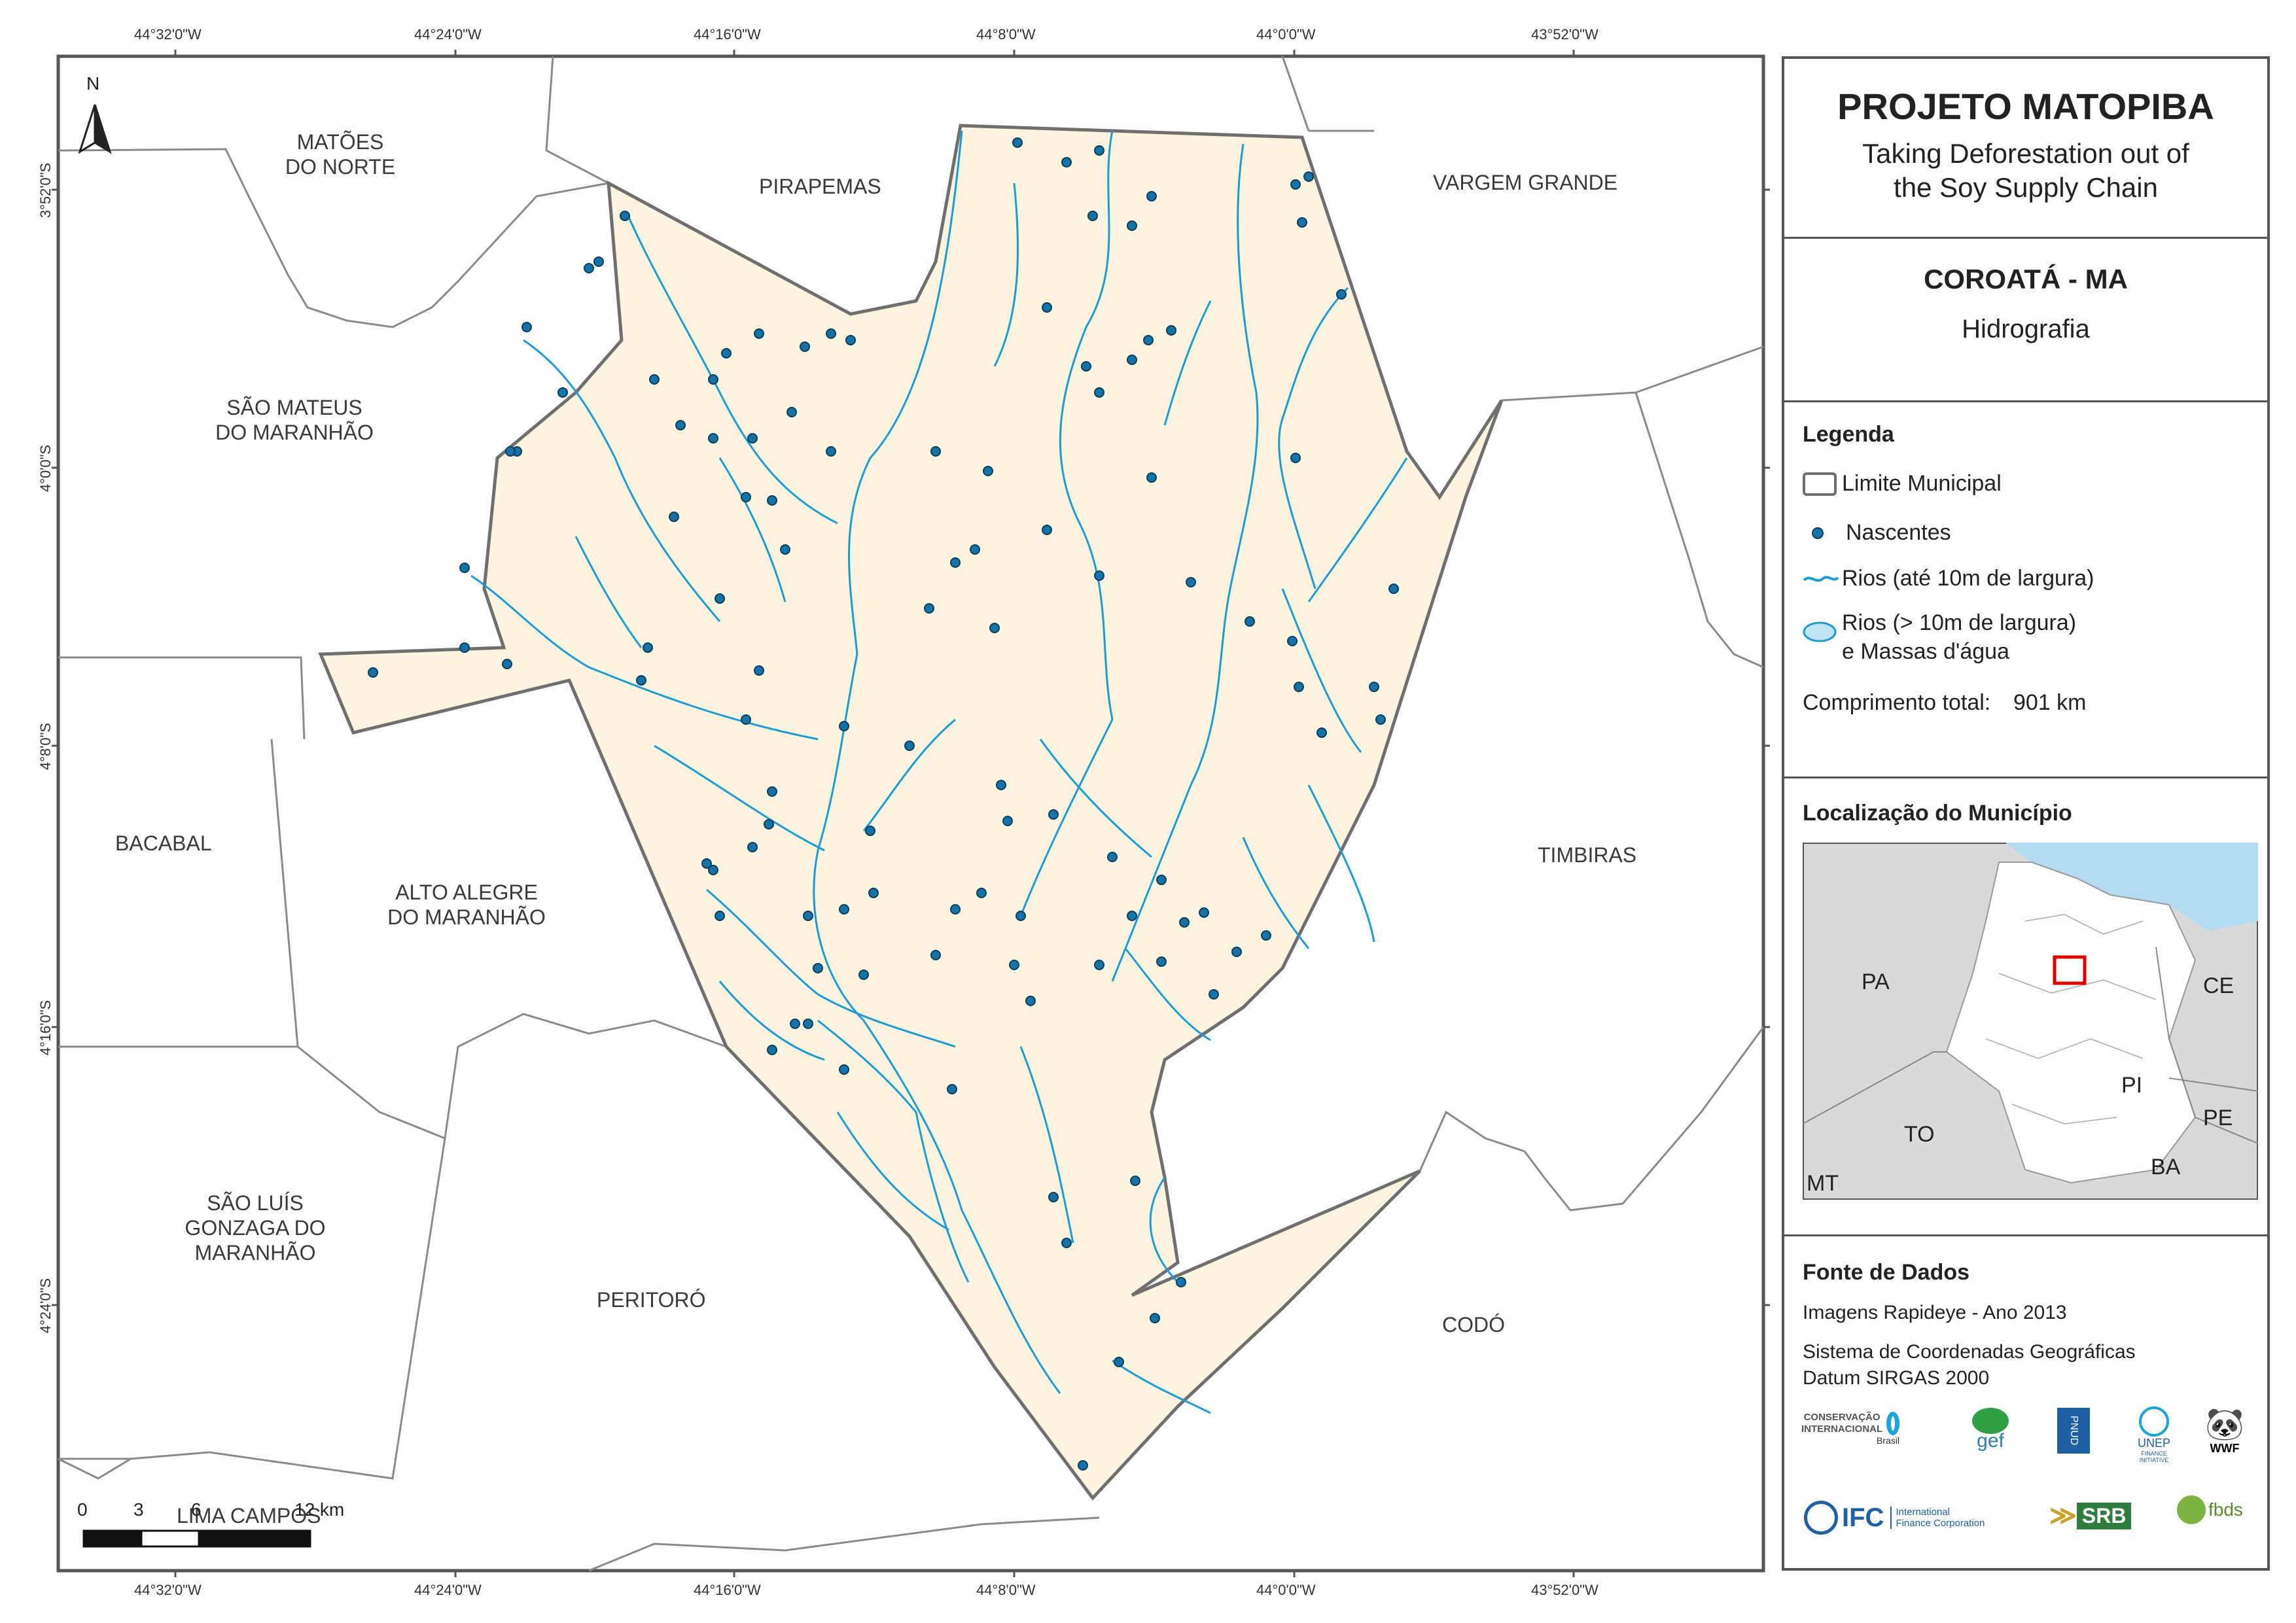 The height and width of the screenshot is (1623, 2296). What do you see at coordinates (2166, 1167) in the screenshot?
I see `inset-label-ba: BA` at bounding box center [2166, 1167].